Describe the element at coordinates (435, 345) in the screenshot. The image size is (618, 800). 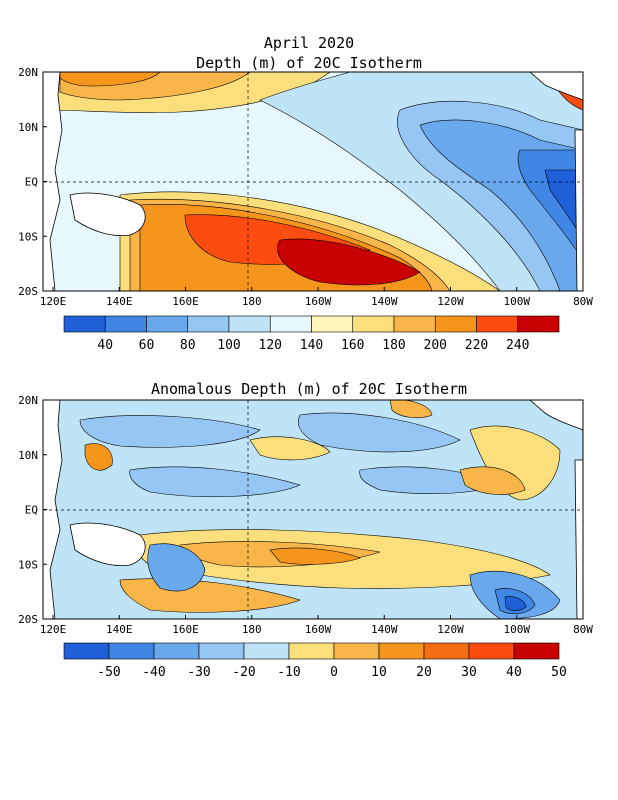
I see `colorbar-label: 200` at that location.